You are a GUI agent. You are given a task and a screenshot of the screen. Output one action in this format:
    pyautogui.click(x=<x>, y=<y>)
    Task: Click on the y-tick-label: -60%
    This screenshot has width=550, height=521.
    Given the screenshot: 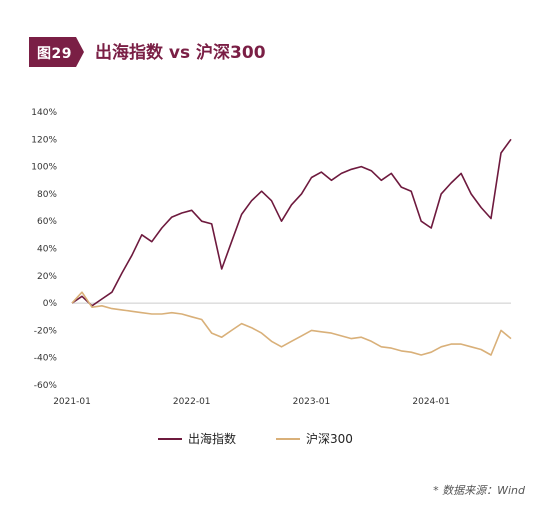 What is the action you would take?
    pyautogui.click(x=46, y=386)
    